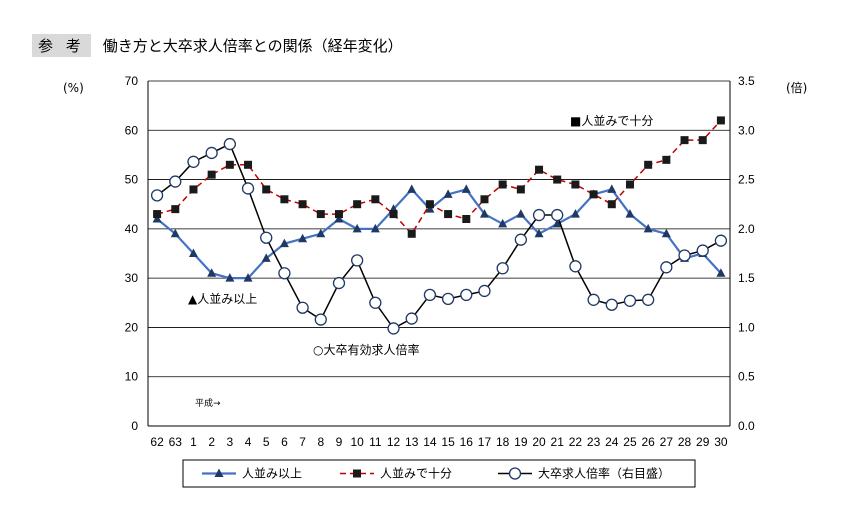  I want to click on right-tick-label: 3.0, so click(746, 130).